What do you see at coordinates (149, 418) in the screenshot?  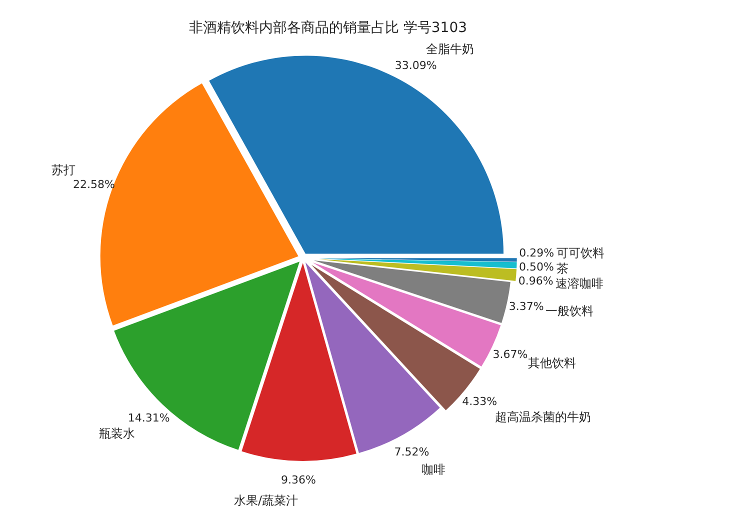 I see `data-label: 14.31%` at bounding box center [149, 418].